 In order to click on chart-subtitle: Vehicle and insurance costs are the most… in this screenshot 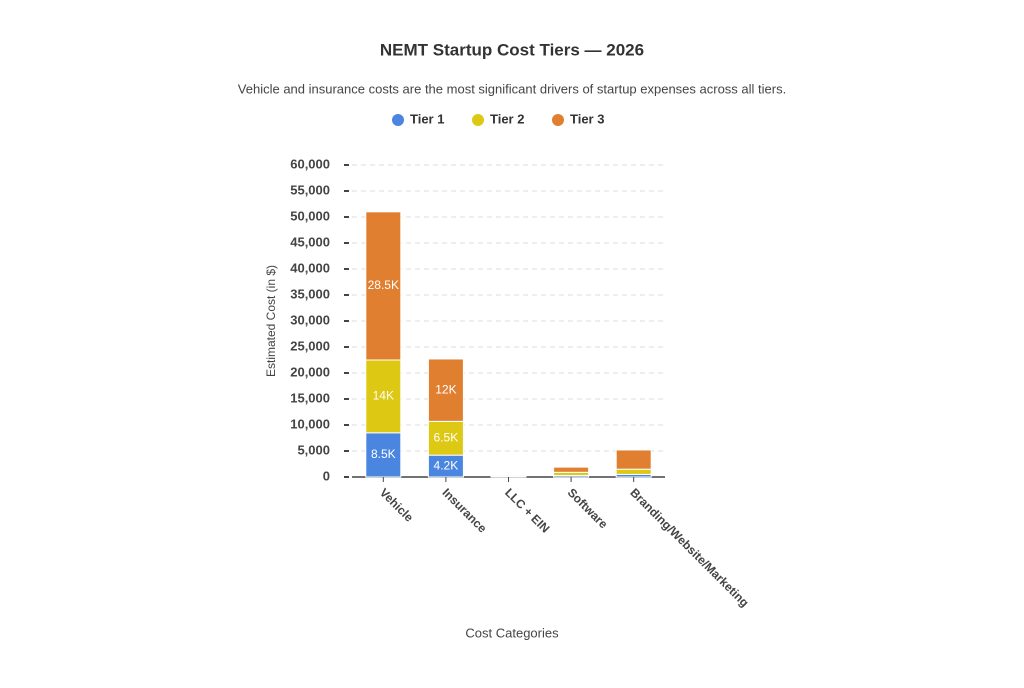, I will do `click(512, 88)`.